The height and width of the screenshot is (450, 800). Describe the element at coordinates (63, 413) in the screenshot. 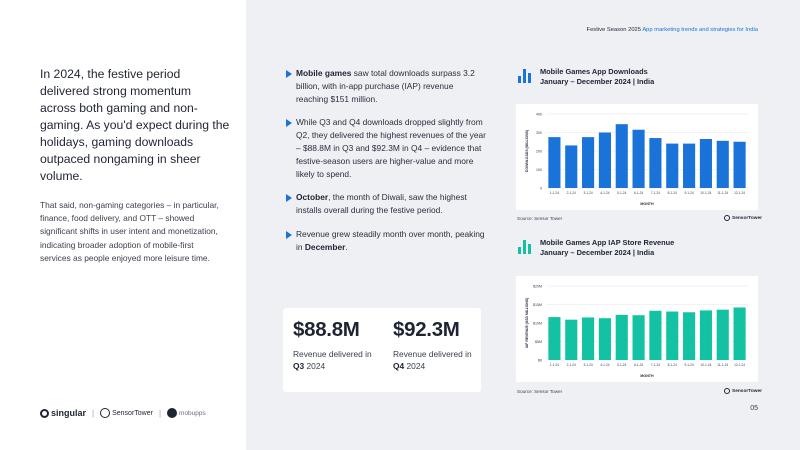

I see `singular-logo: singular` at that location.